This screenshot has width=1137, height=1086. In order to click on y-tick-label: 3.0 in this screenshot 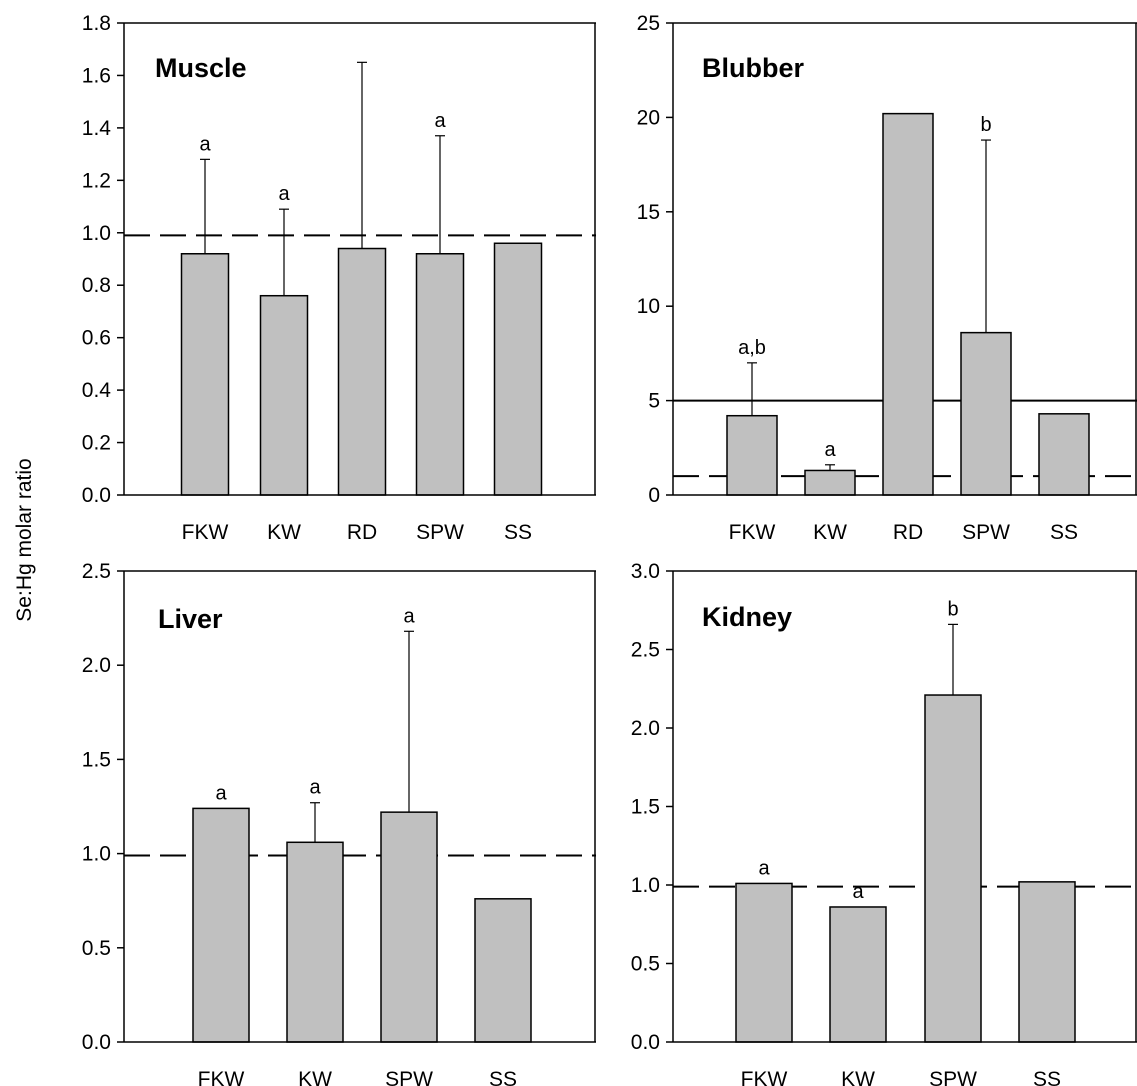, I will do `click(645, 571)`.